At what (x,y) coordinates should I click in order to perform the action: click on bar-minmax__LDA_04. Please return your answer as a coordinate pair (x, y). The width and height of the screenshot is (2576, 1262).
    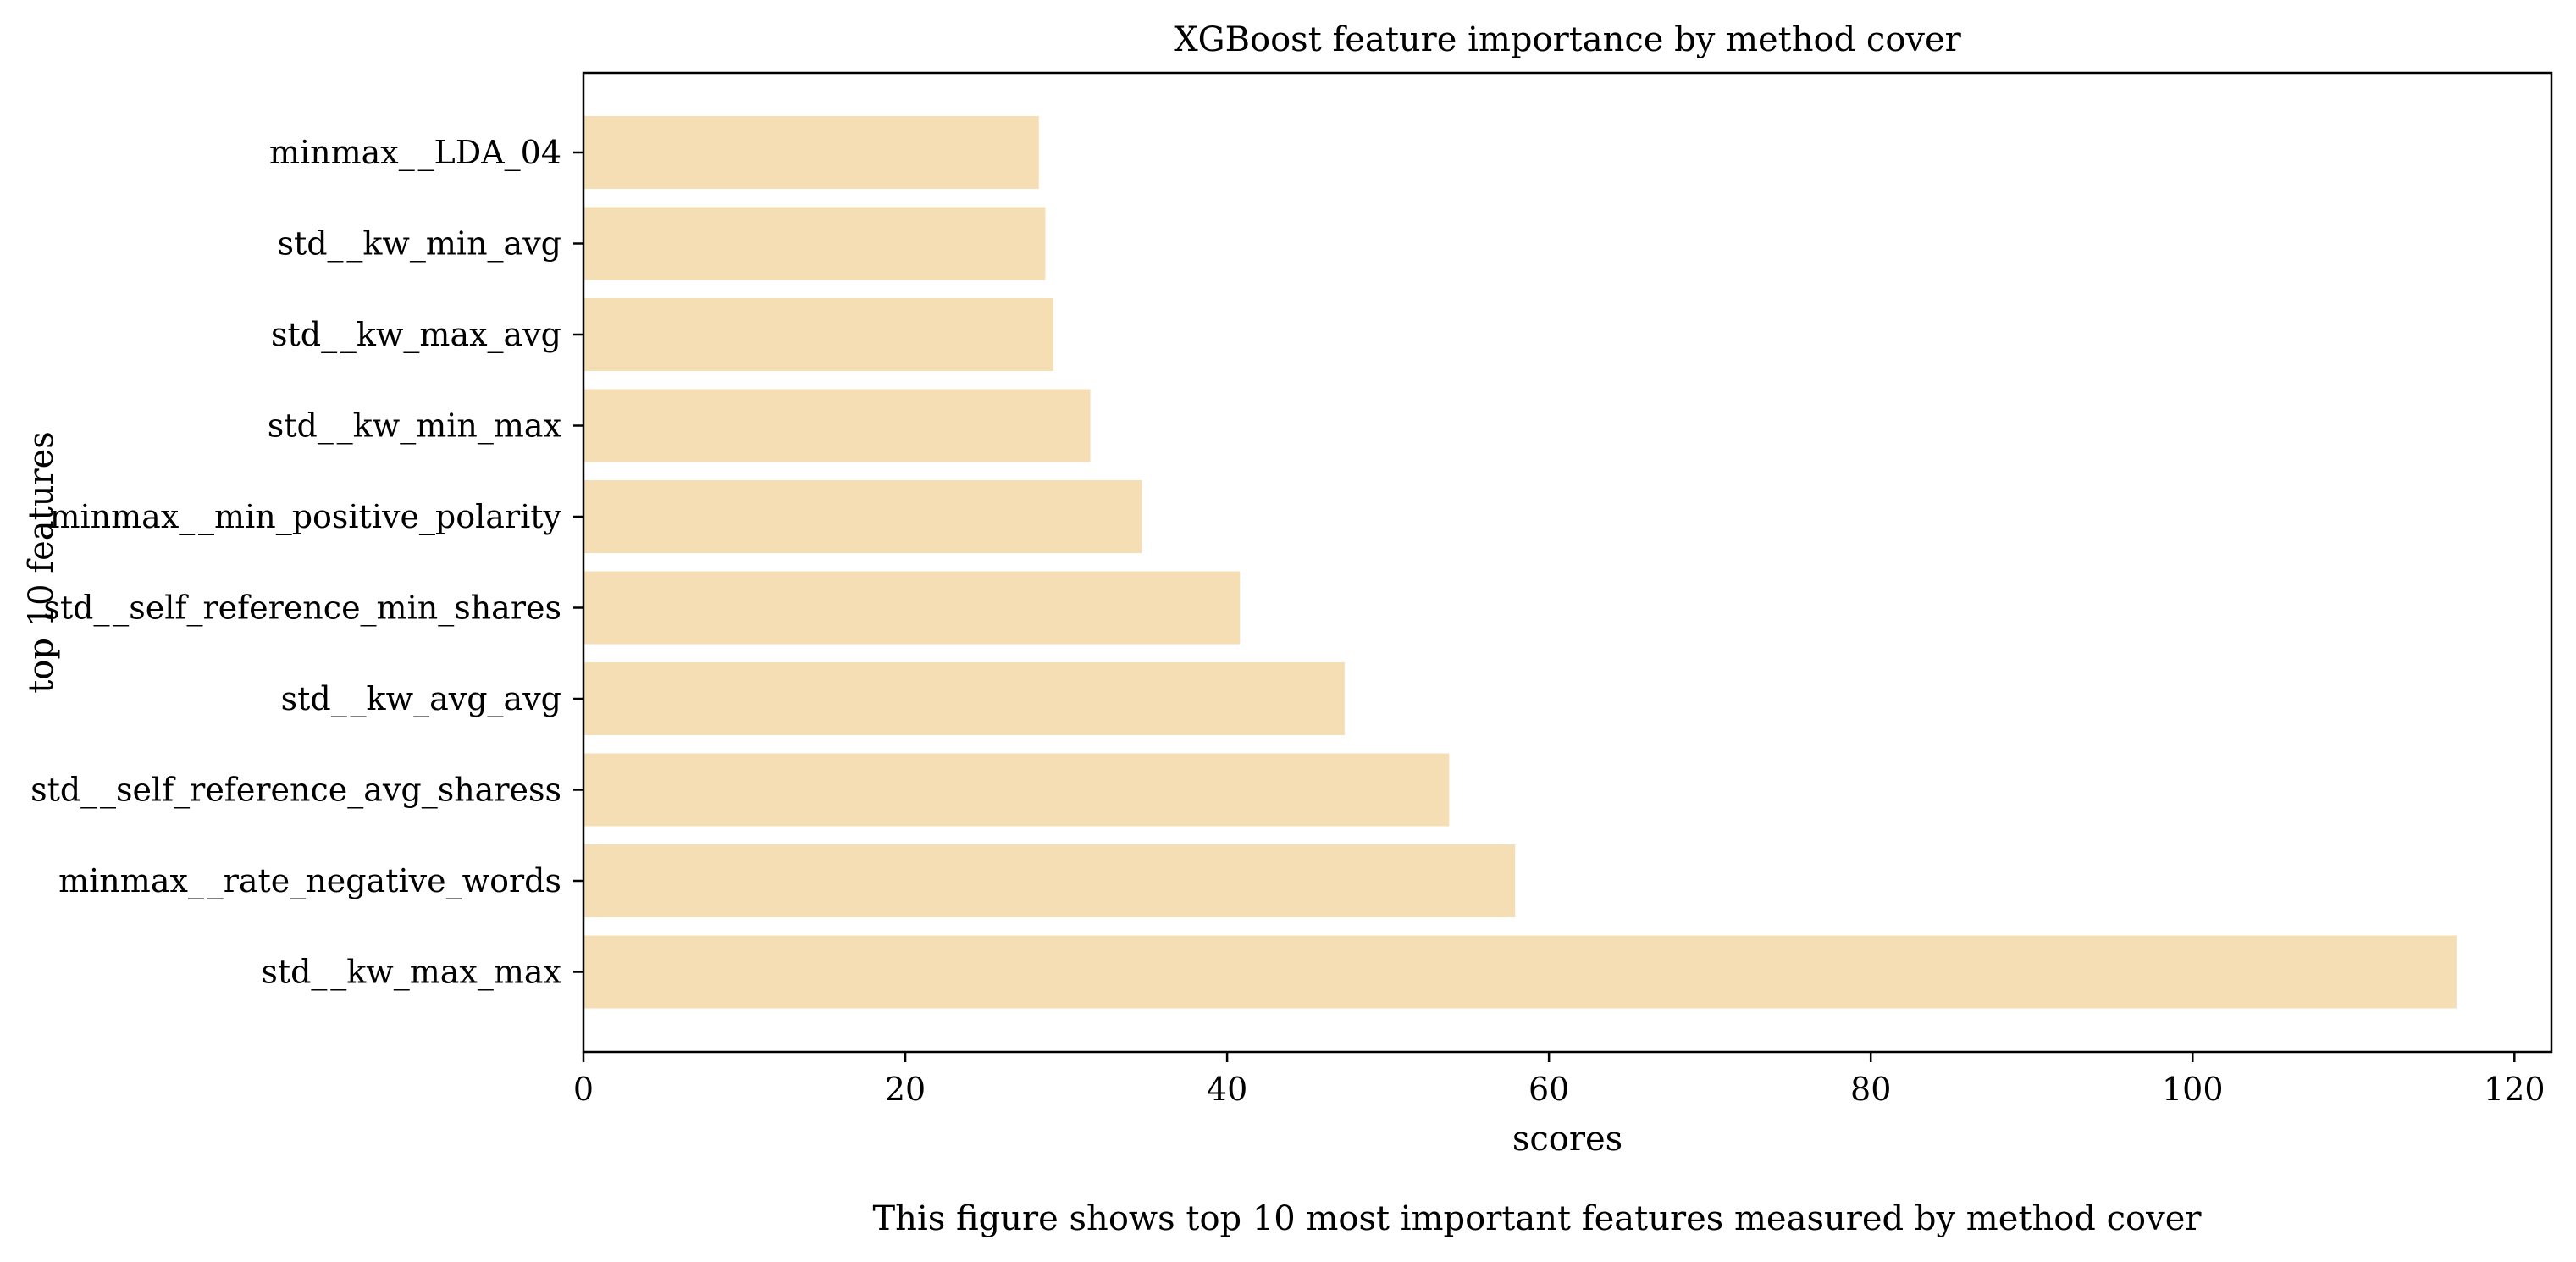
    Looking at the image, I should click on (811, 152).